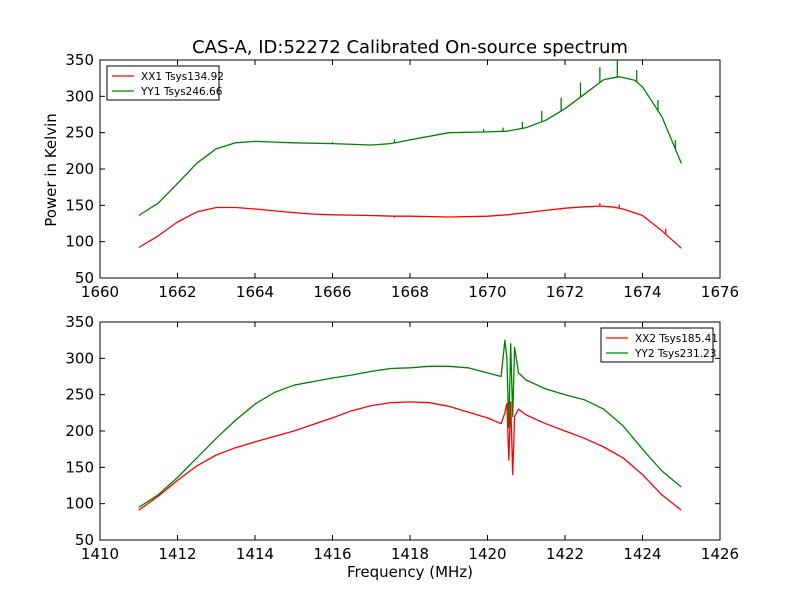 The width and height of the screenshot is (800, 600). I want to click on bottom-y-tick-label: 300, so click(79, 358).